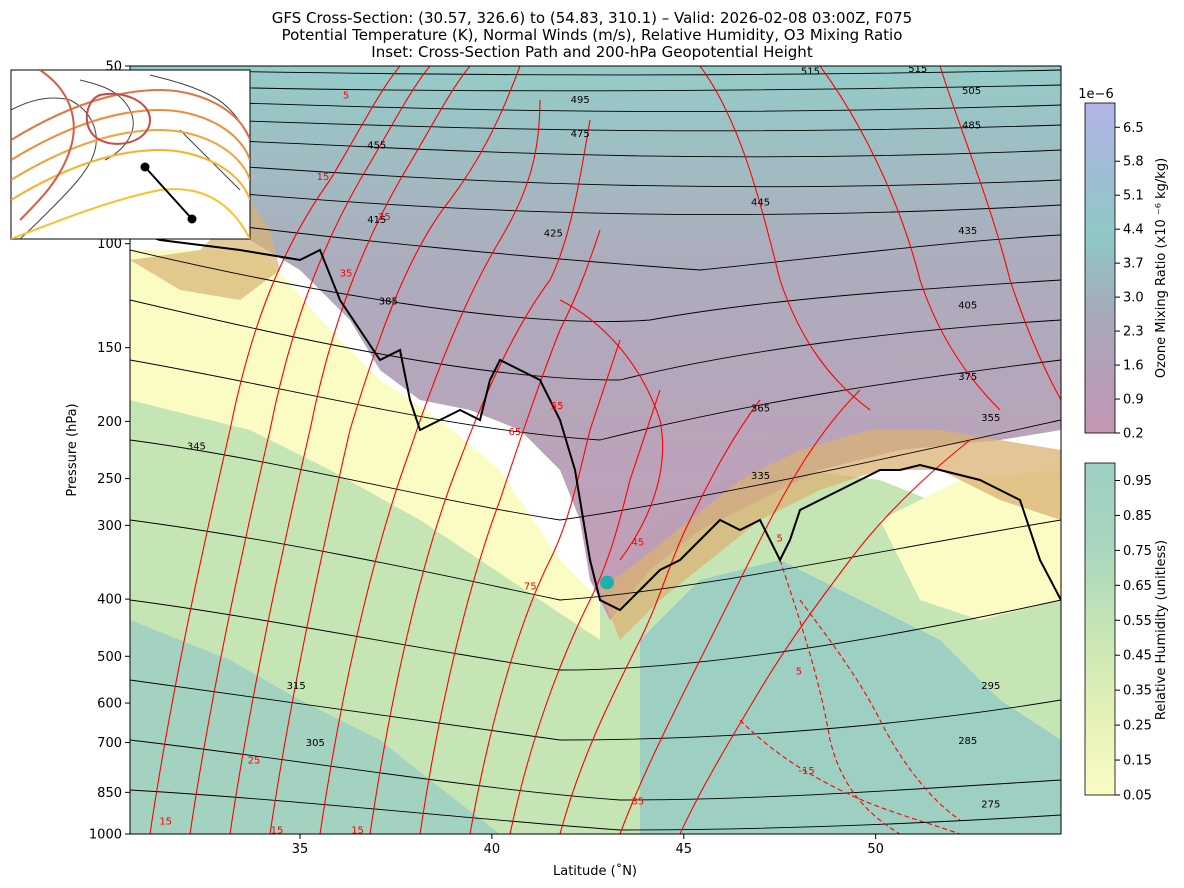 This screenshot has height=888, width=1184. I want to click on contour-label: 305, so click(315, 743).